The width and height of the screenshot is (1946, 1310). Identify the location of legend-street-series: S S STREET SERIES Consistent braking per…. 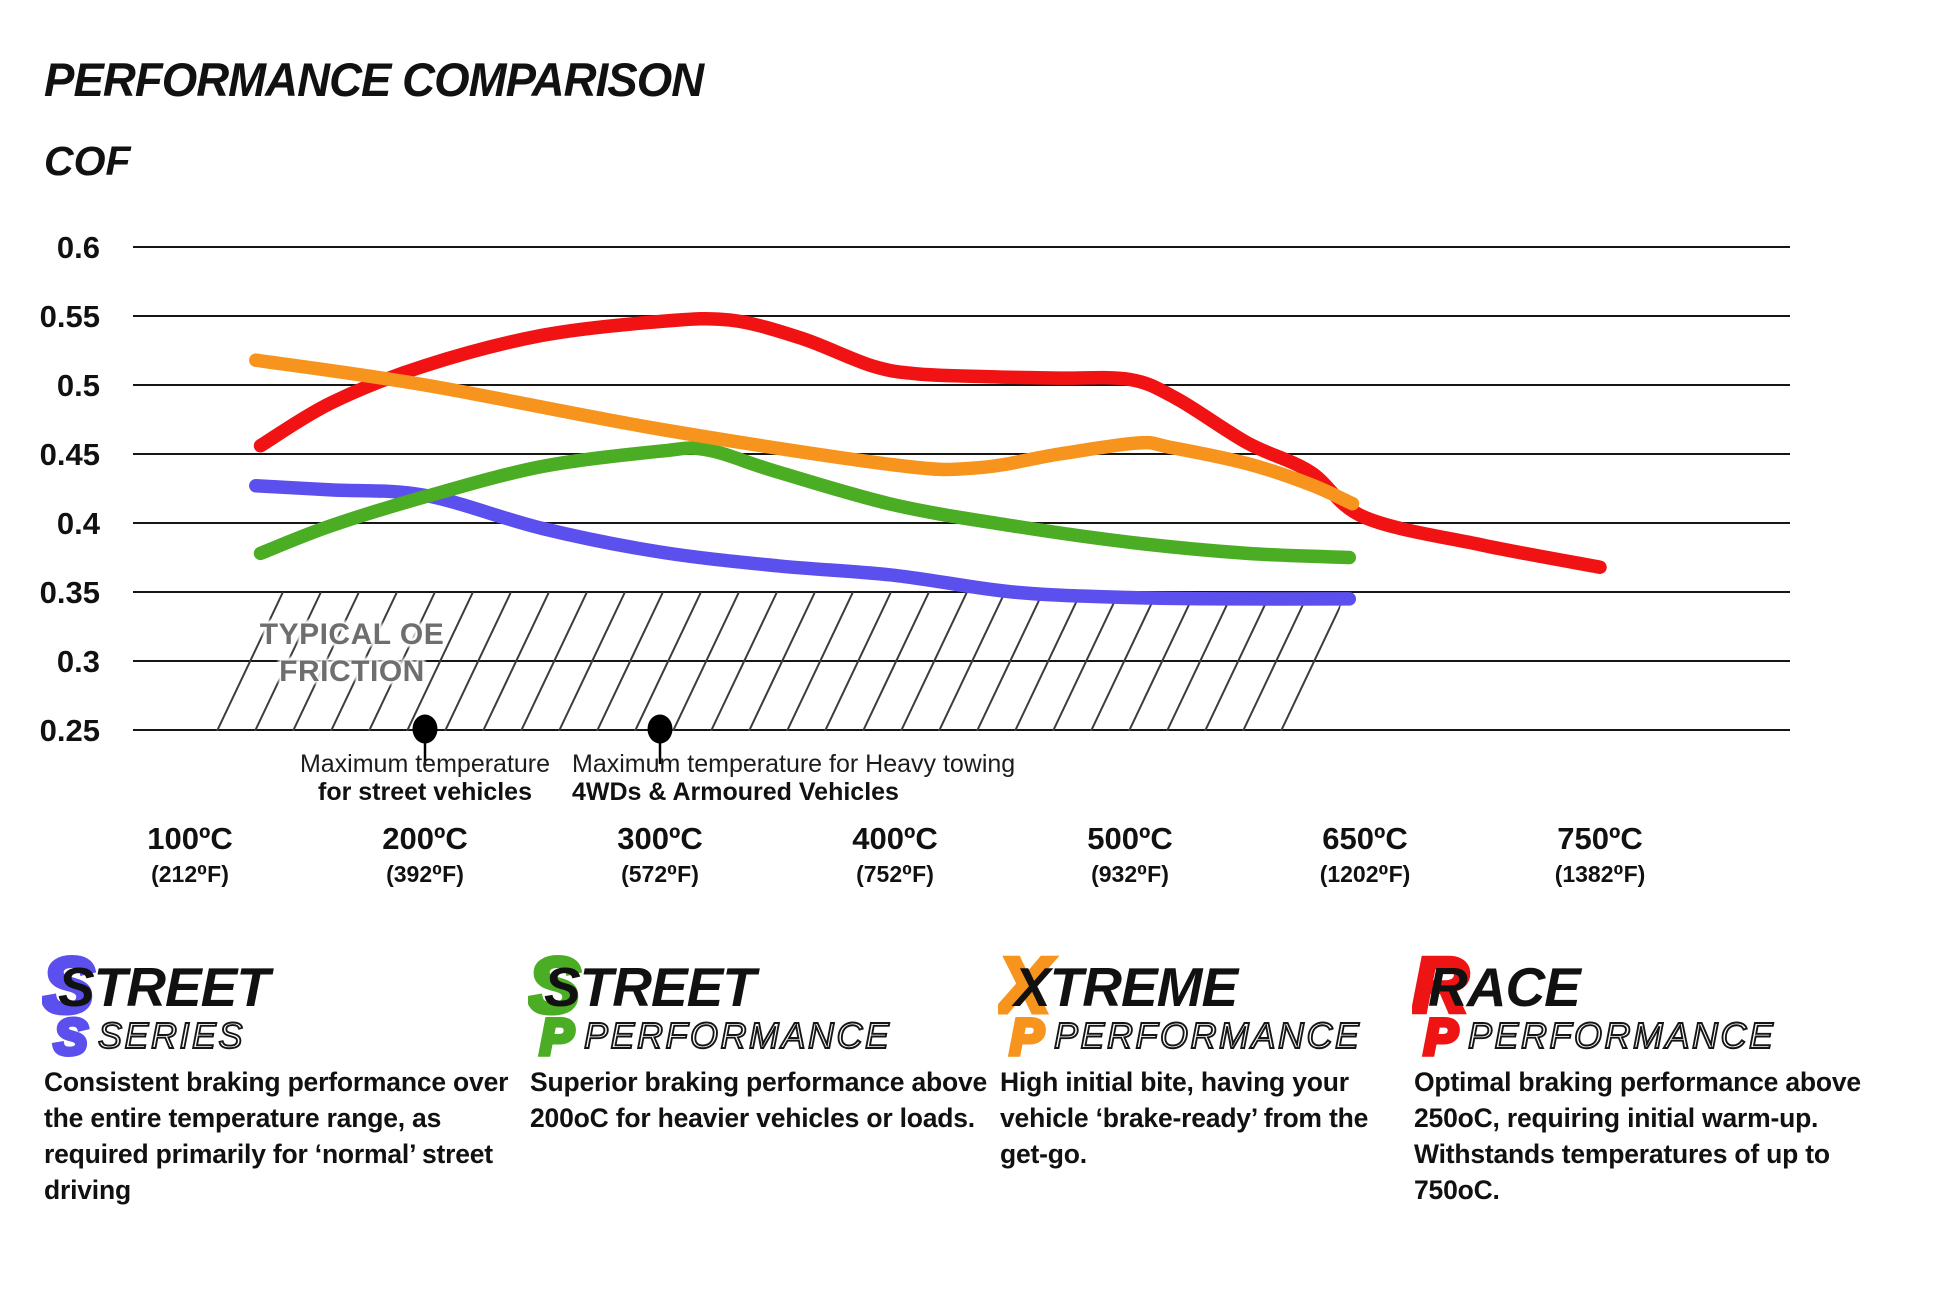
(284, 1076).